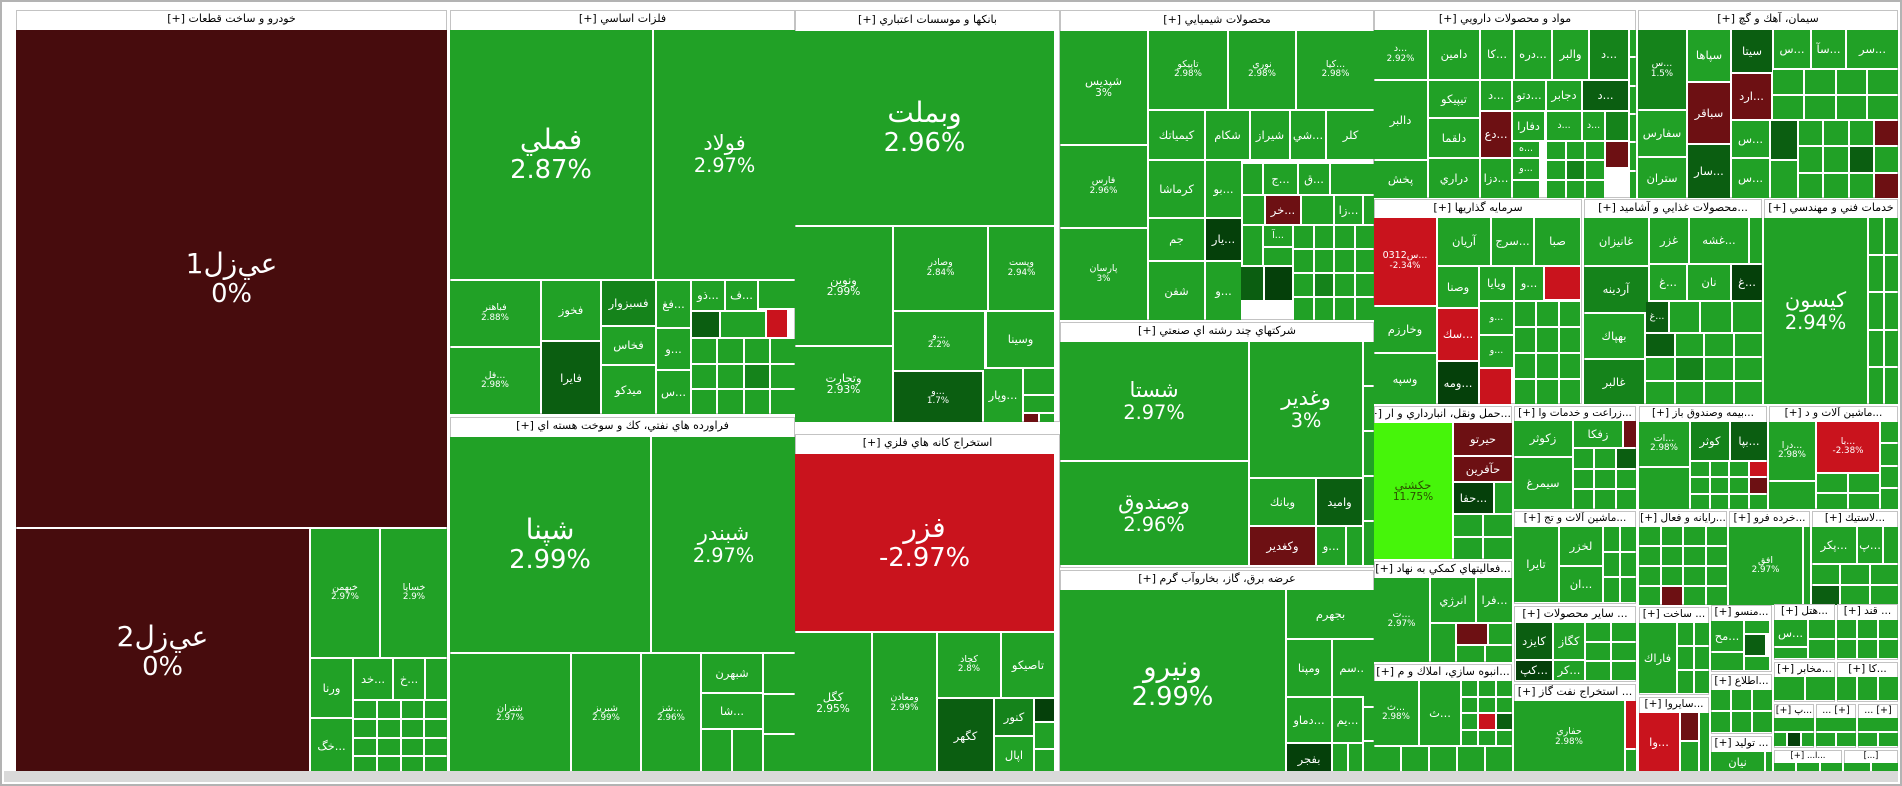 The height and width of the screenshot is (786, 1902). I want to click on sector-header-basic-metals: فلزات اساسي [+], so click(622, 19).